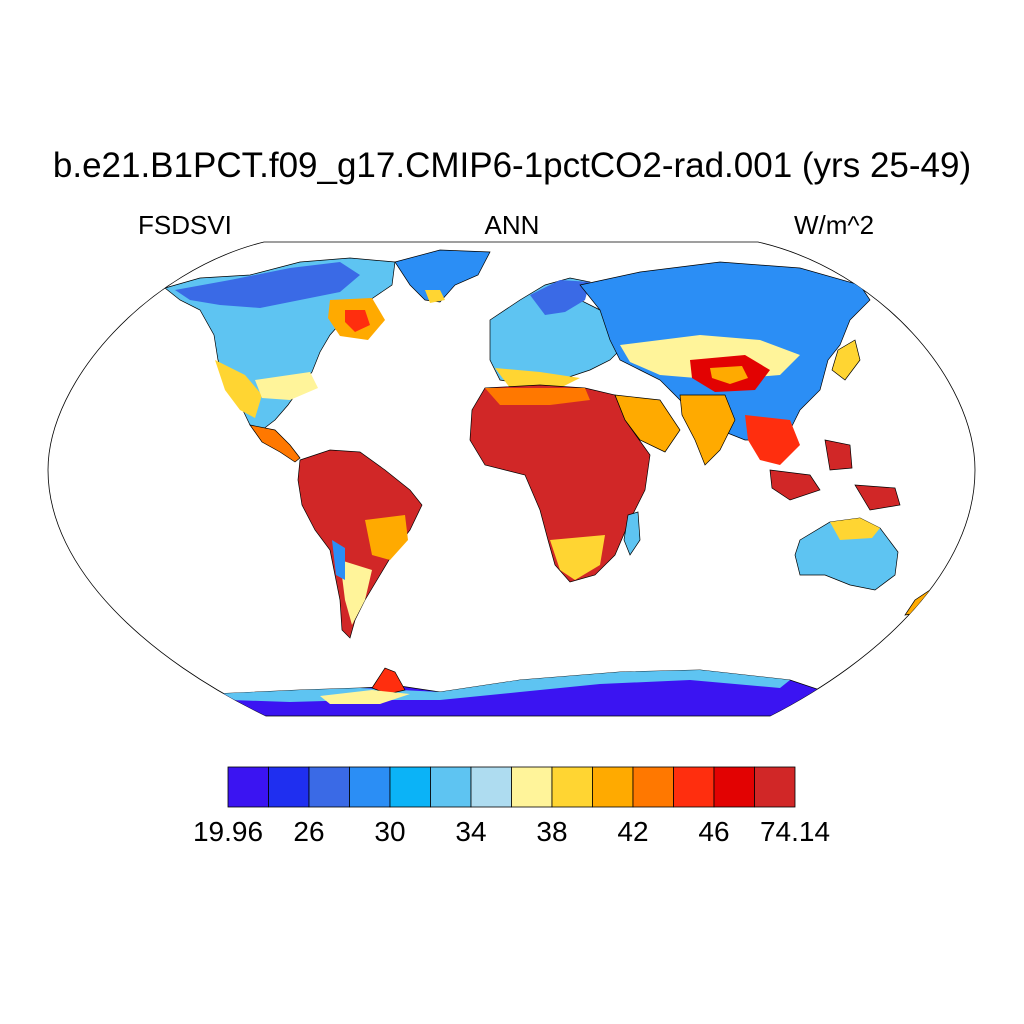 The image size is (1024, 1024). What do you see at coordinates (228, 831) in the screenshot?
I see `colorbar-tick-label: 19.96` at bounding box center [228, 831].